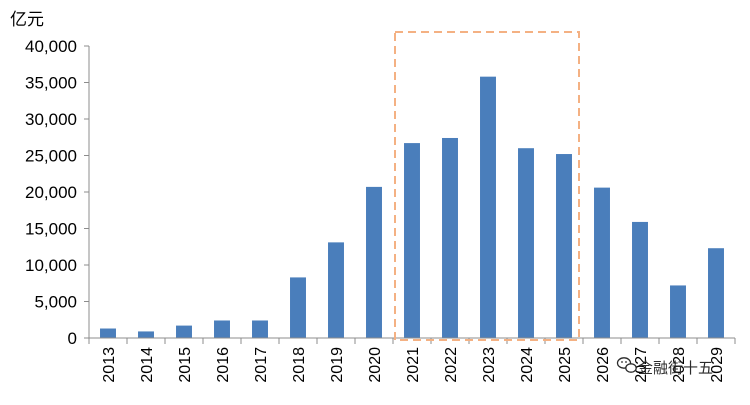 The image size is (750, 405). Describe the element at coordinates (147, 365) in the screenshot. I see `x-tick-label: 2014` at that location.